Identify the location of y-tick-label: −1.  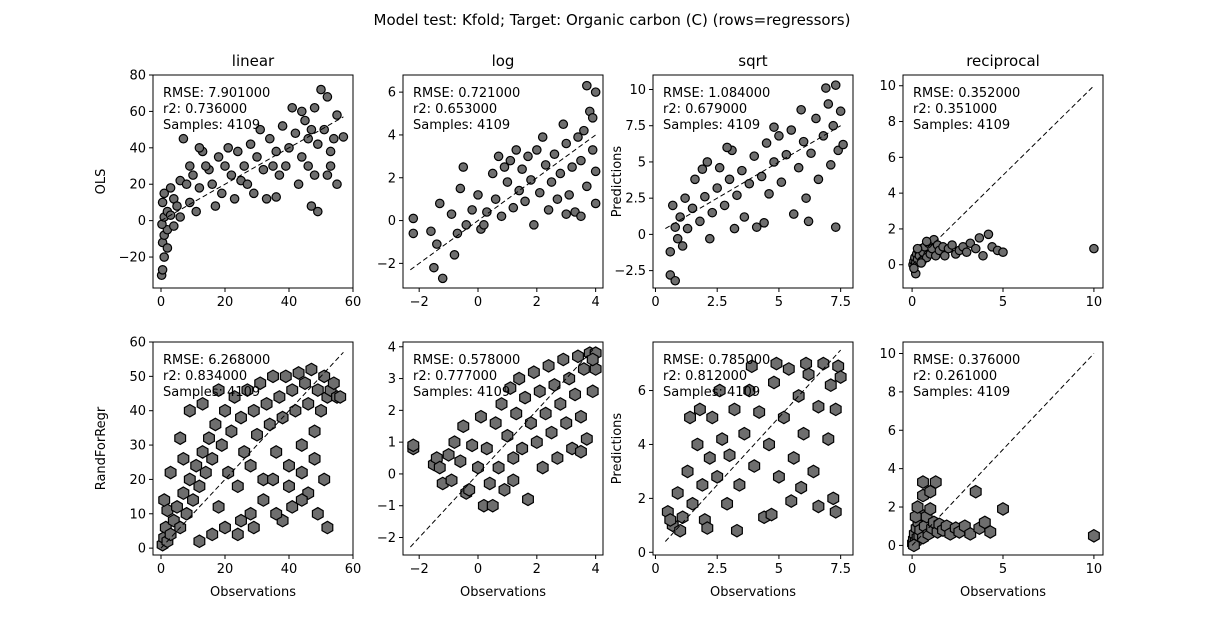
(386, 506).